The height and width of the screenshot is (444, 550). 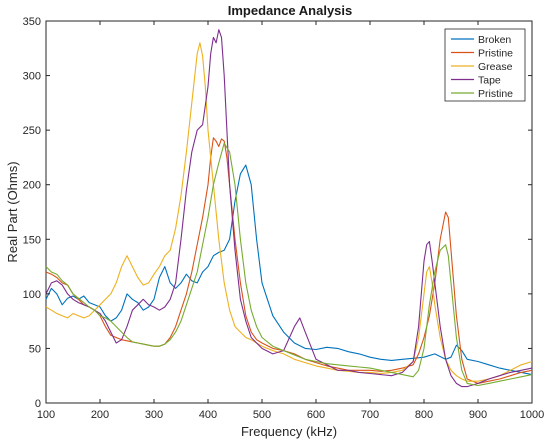 What do you see at coordinates (38, 404) in the screenshot?
I see `y-tick-label: 0` at bounding box center [38, 404].